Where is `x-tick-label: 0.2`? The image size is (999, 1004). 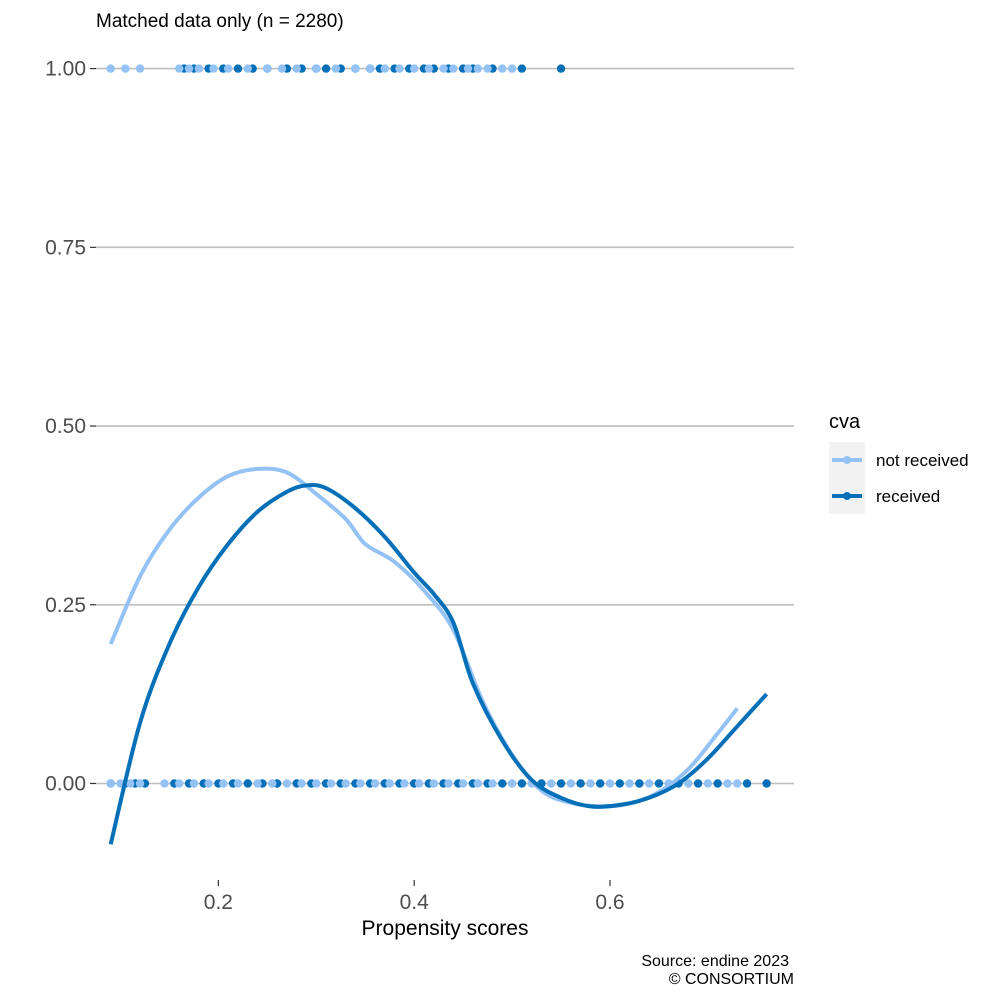 x-tick-label: 0.2 is located at coordinates (218, 902).